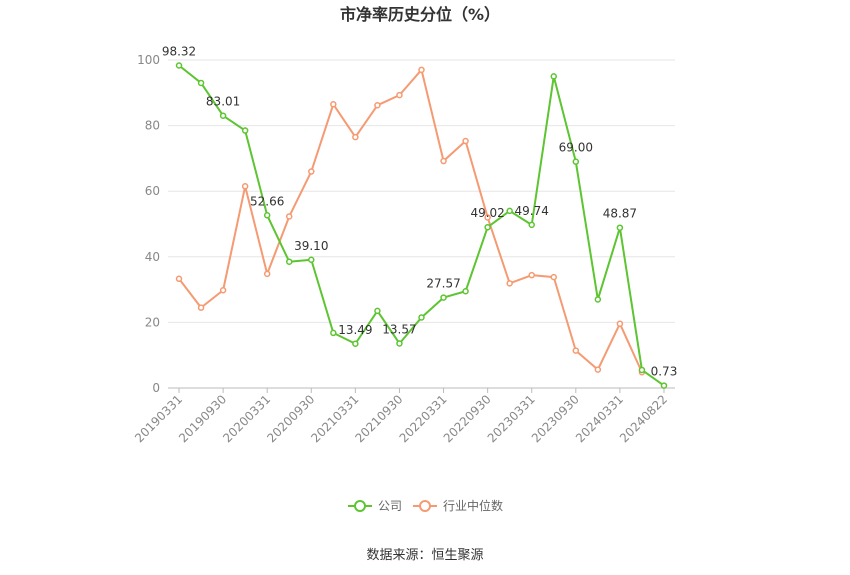 This screenshot has width=850, height=575. I want to click on y-tick-label: 100, so click(148, 60).